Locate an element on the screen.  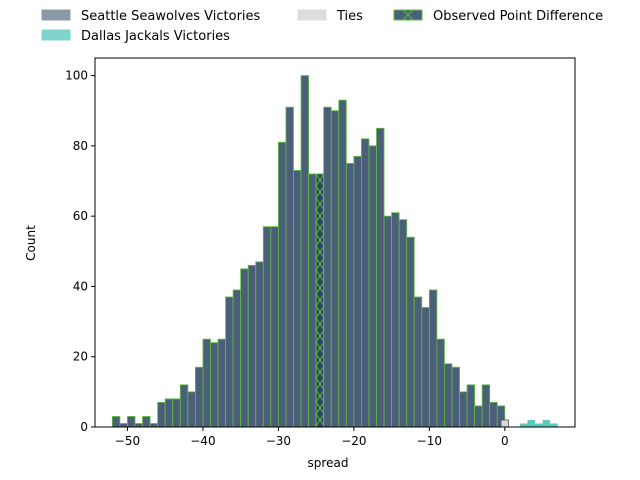
x-tick-label: −30 is located at coordinates (278, 441).